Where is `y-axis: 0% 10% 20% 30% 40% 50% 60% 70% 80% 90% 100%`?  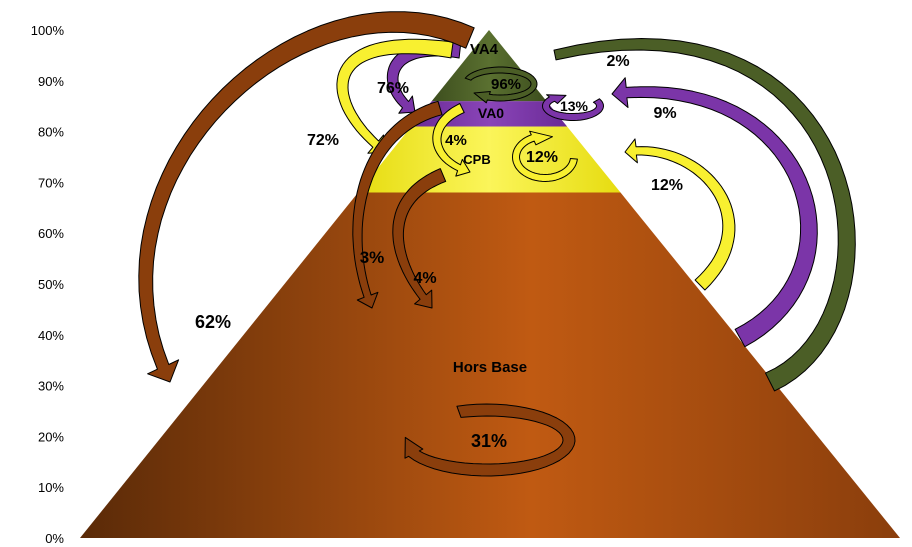
y-axis: 0% 10% 20% 30% 40% 50% 60% 70% 80% 90% 100% is located at coordinates (48, 284).